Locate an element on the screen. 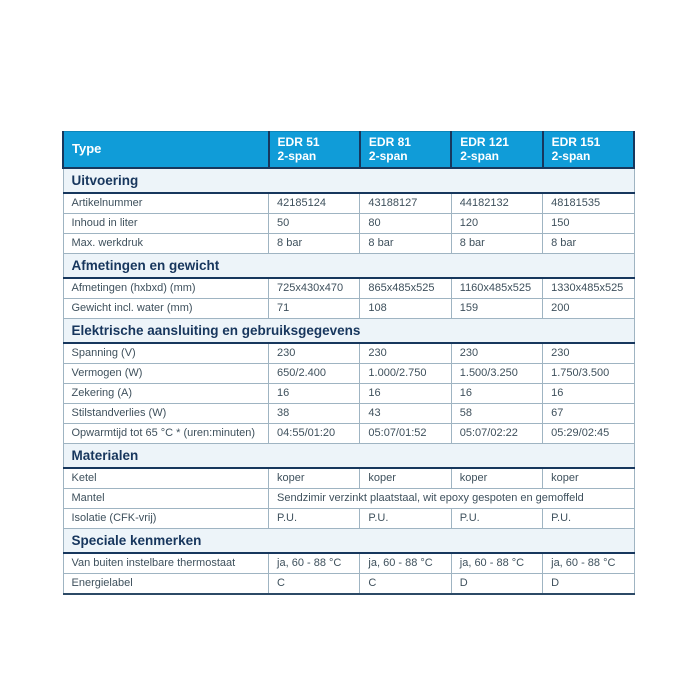 The height and width of the screenshot is (700, 700). column-header-edr81: EDR 81 2-span is located at coordinates (405, 150).